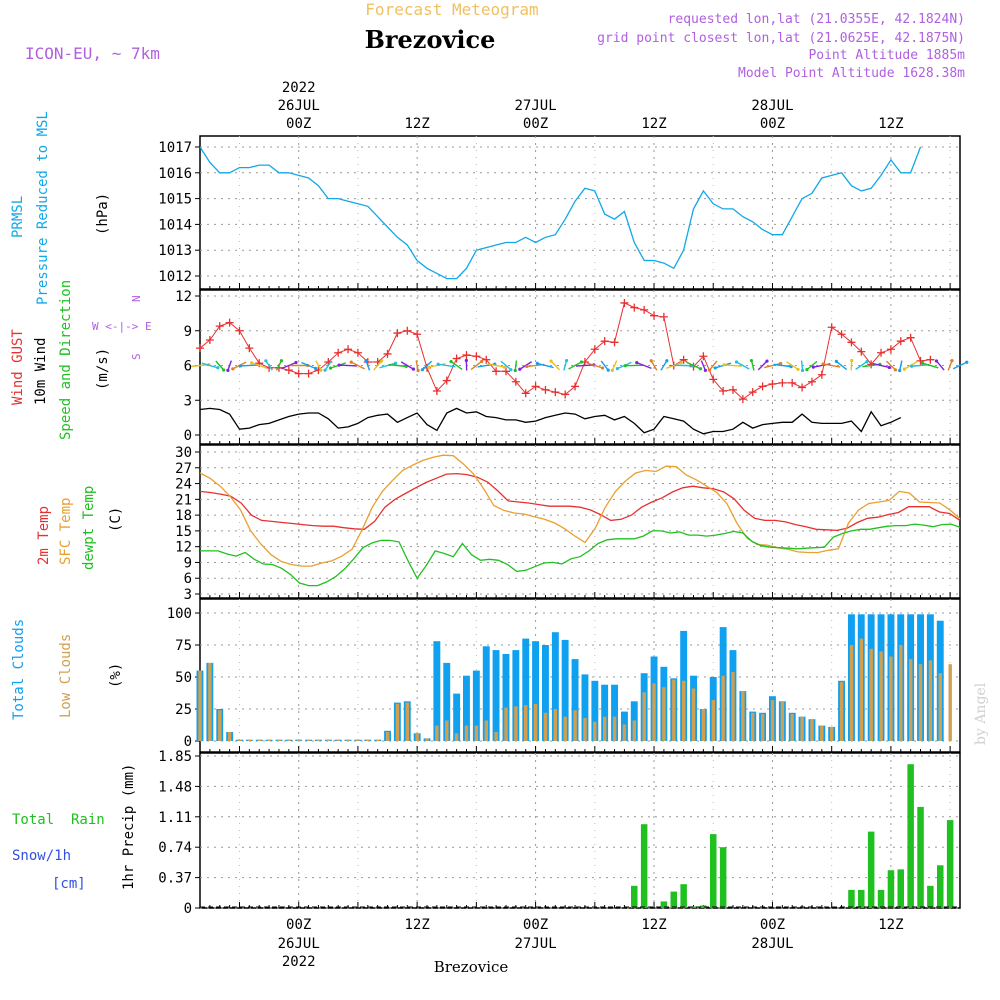  I want to click on clouds-panel: 0 25 50 75 100, so click(564, 675).